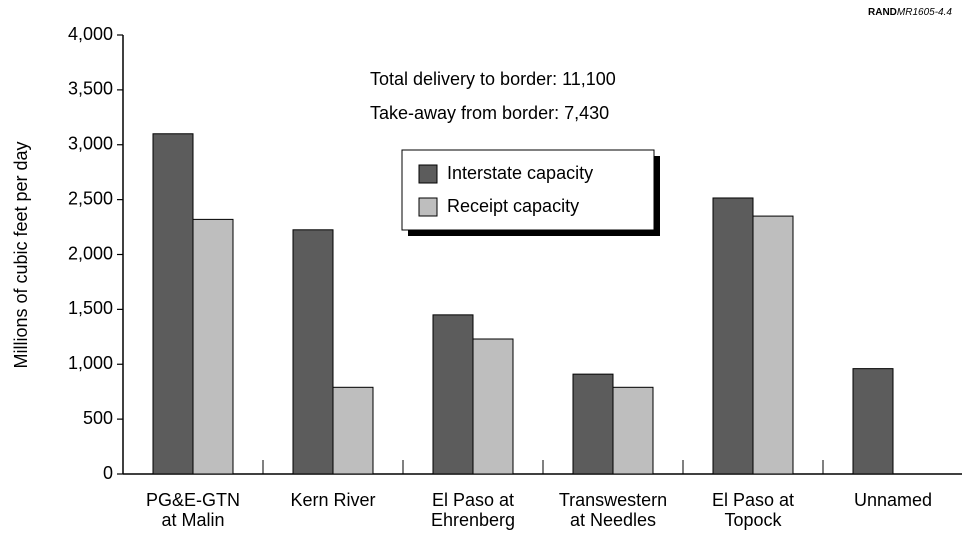 The width and height of the screenshot is (962, 541). I want to click on y-axis-label: Millions of cubic feet per day, so click(21, 254).